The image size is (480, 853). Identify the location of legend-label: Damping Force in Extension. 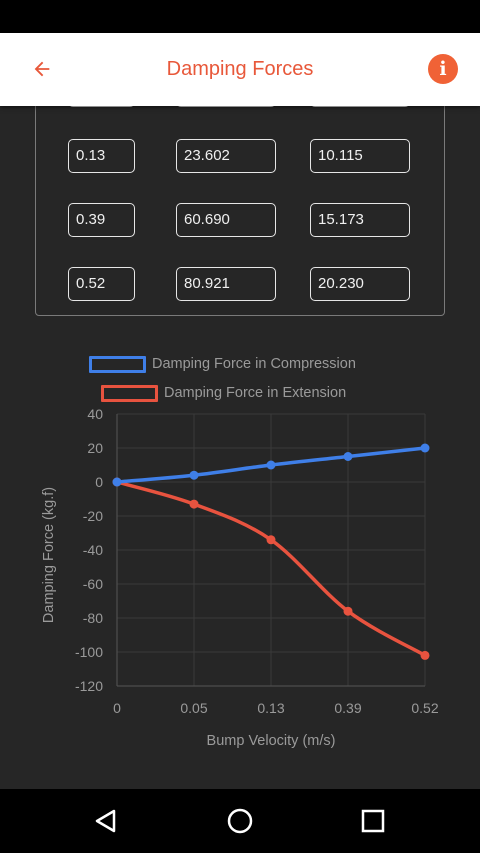
(255, 393).